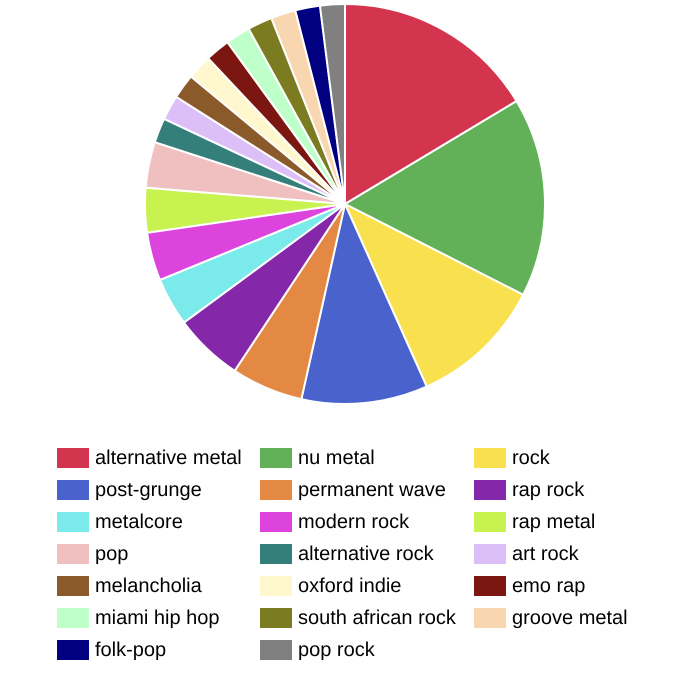 The image size is (690, 692). What do you see at coordinates (546, 554) in the screenshot?
I see `legend-label: art rock` at bounding box center [546, 554].